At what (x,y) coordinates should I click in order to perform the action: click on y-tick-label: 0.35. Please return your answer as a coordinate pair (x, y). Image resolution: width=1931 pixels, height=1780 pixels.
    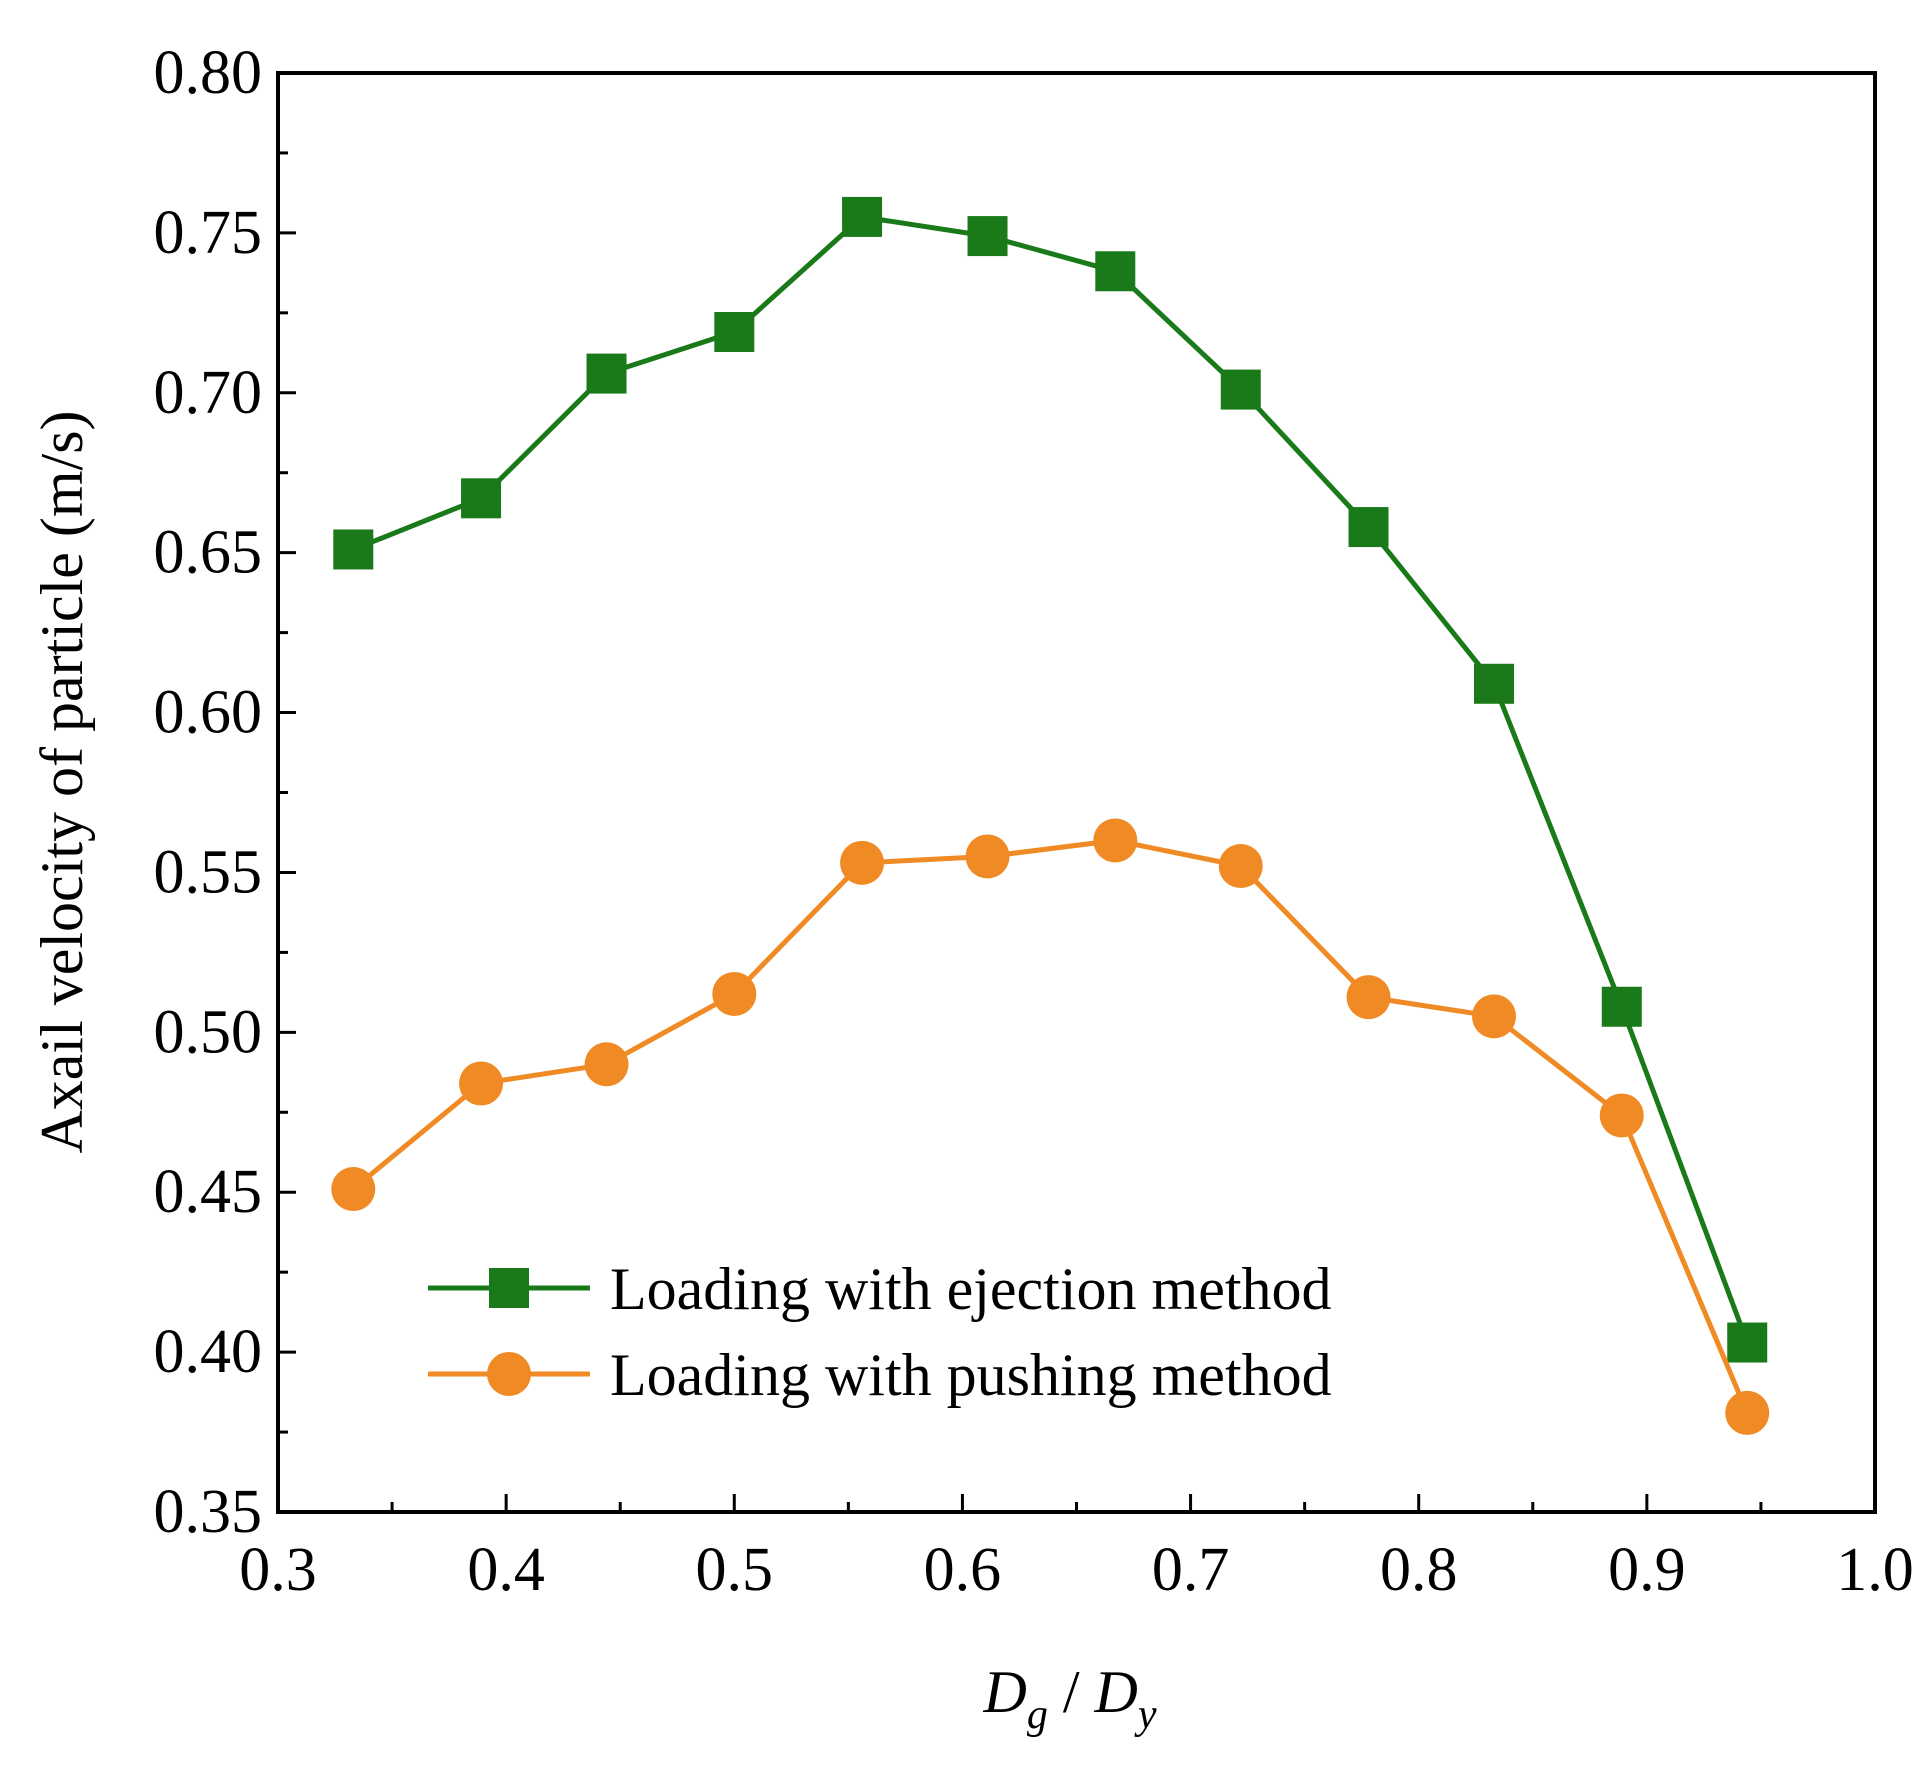
    Looking at the image, I should click on (208, 1512).